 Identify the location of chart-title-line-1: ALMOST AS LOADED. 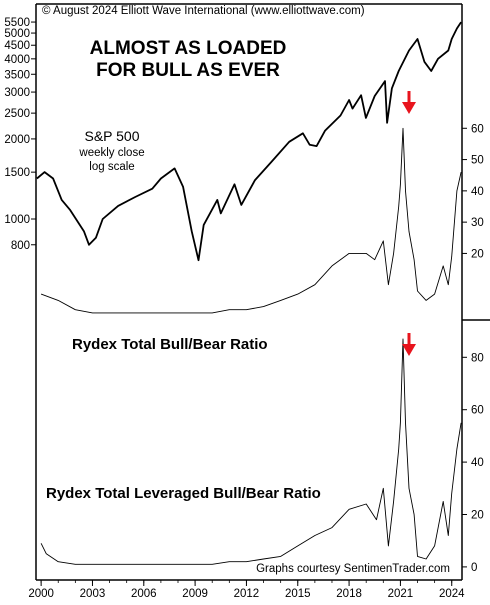
(188, 48).